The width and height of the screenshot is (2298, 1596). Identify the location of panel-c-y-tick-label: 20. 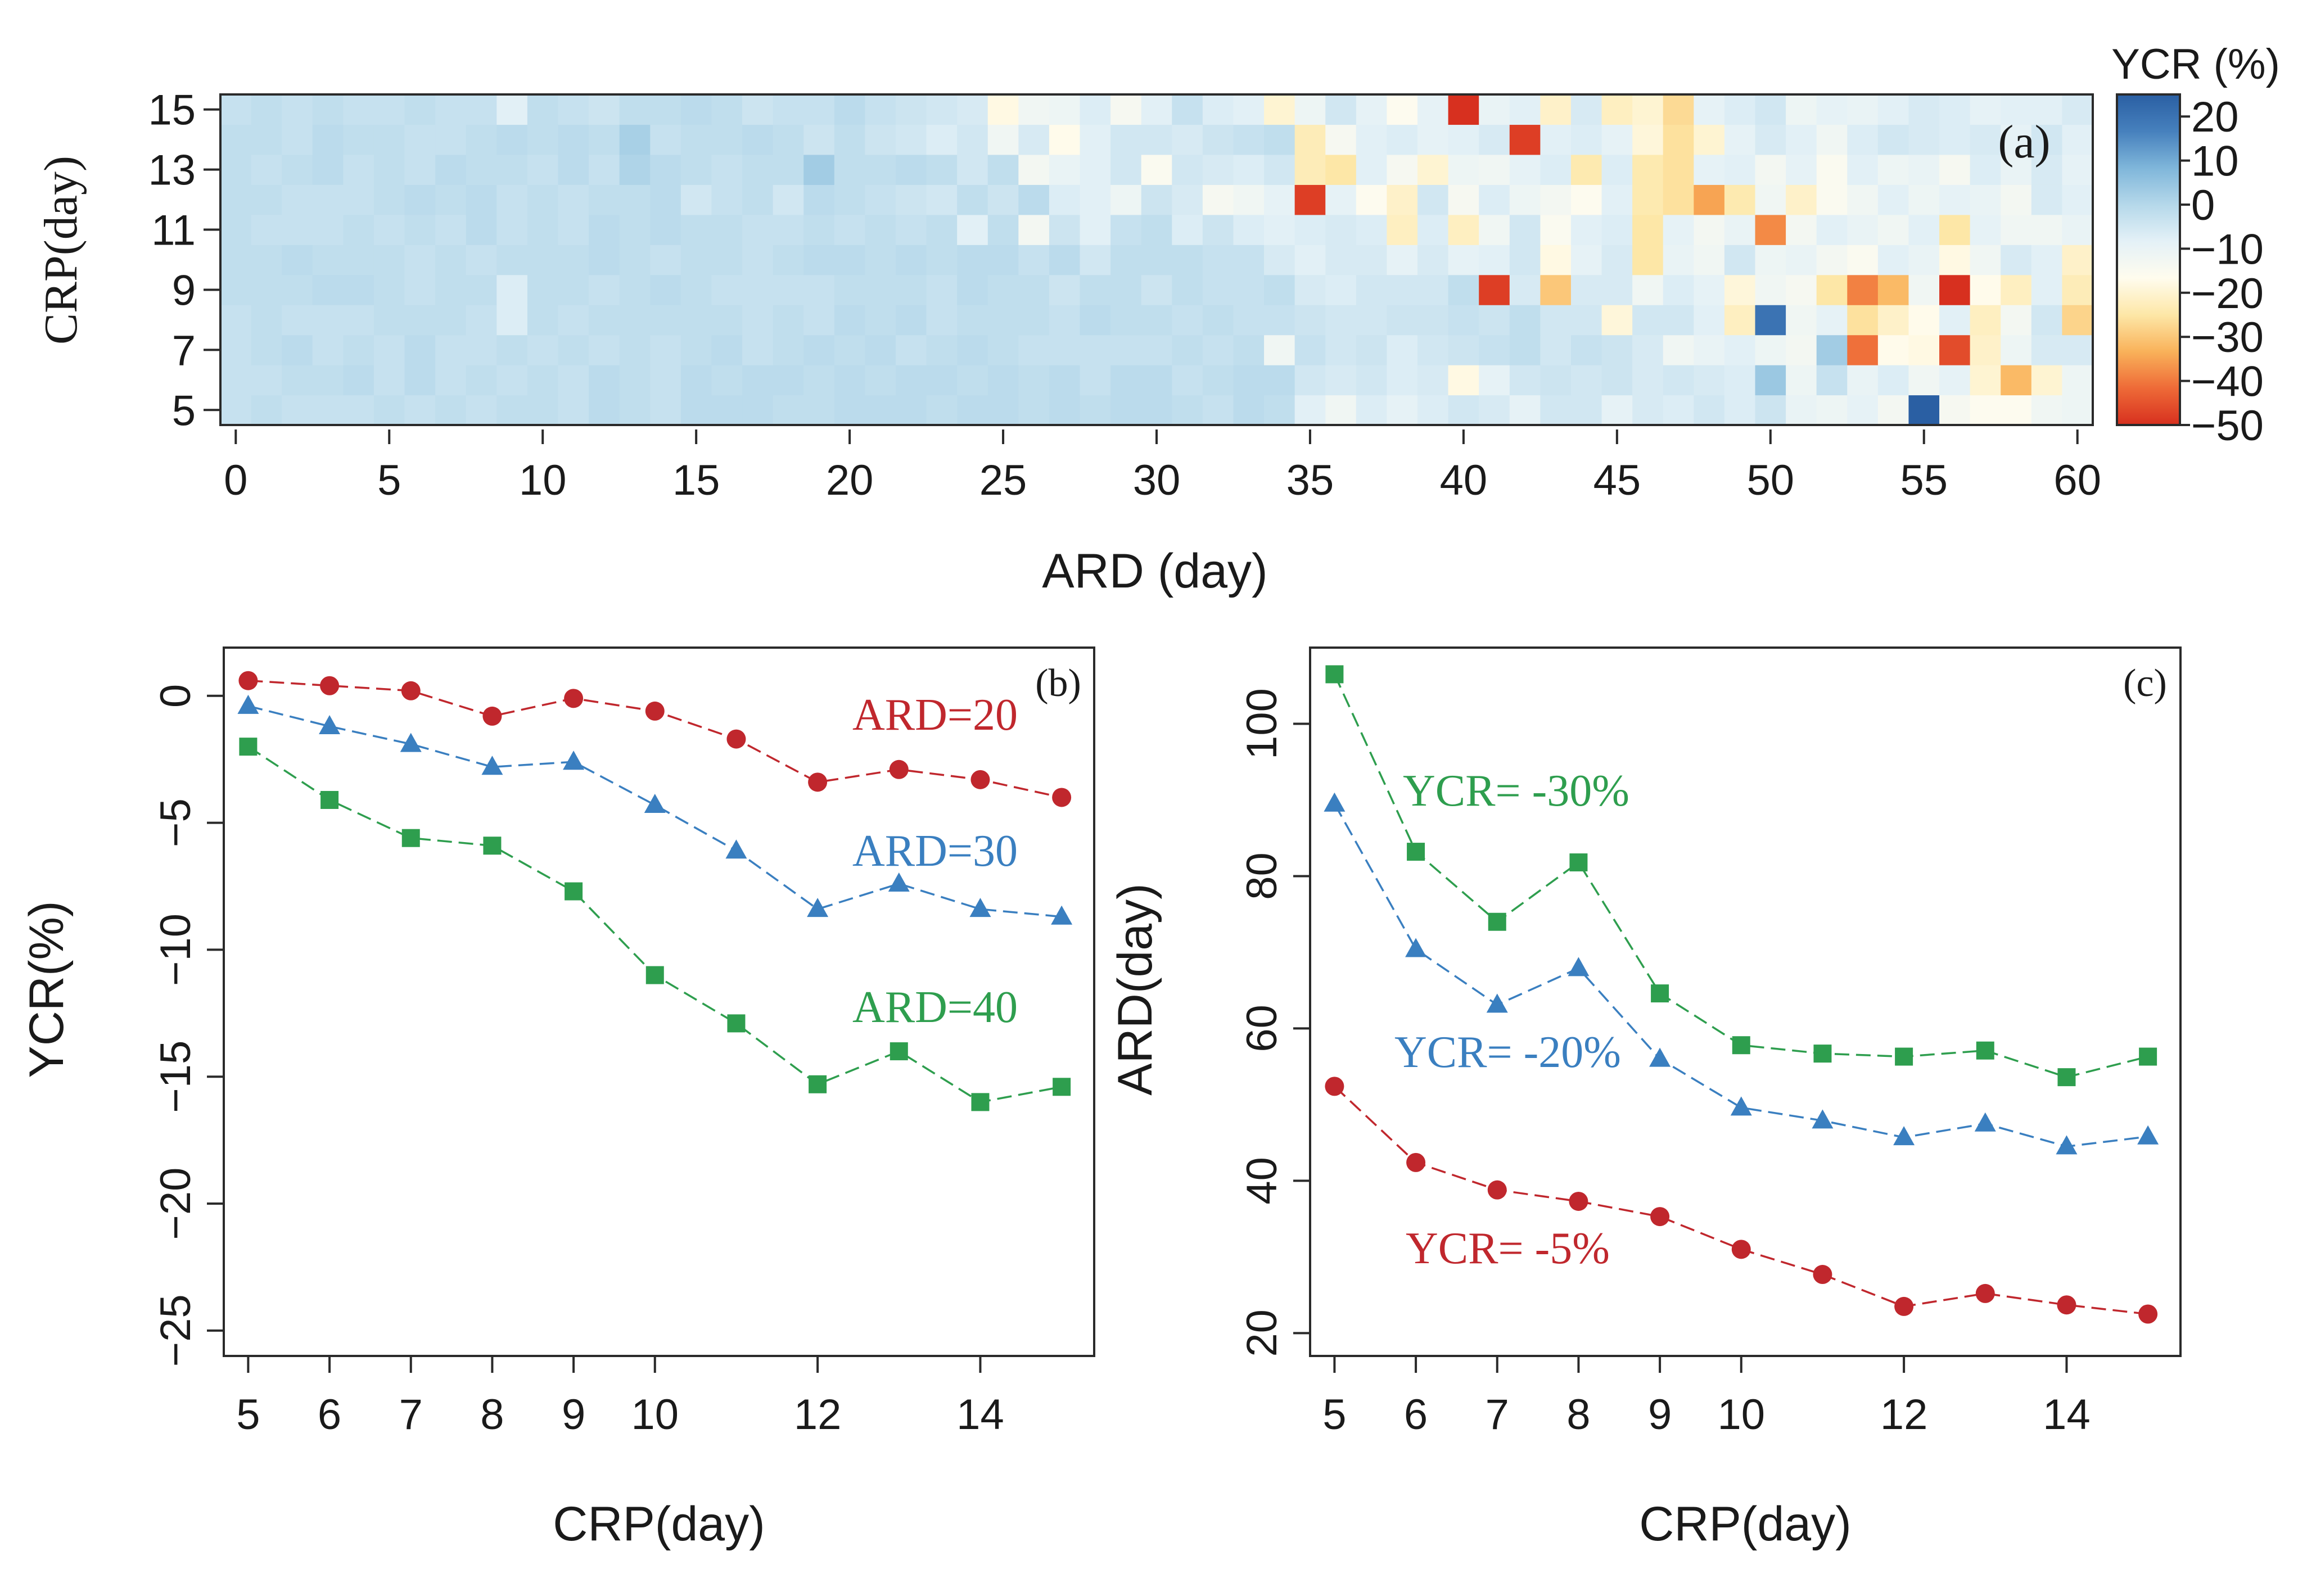
(1262, 1333).